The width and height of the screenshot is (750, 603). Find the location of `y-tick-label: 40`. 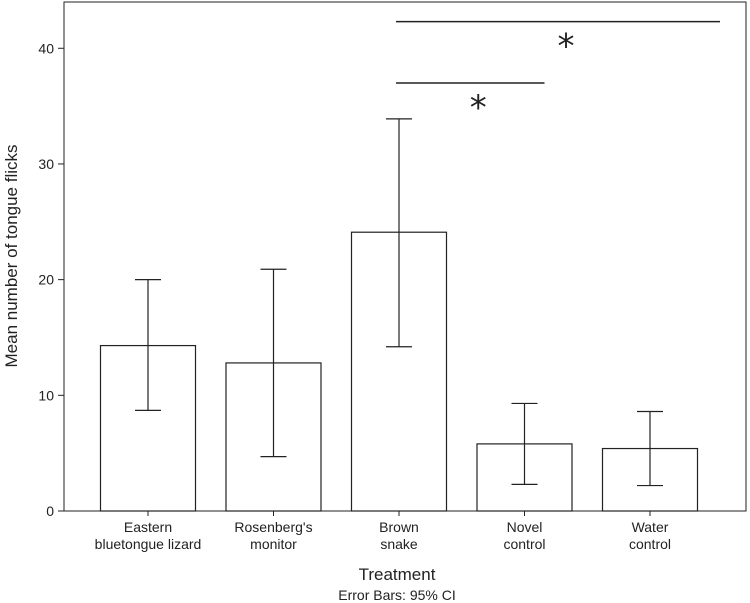

y-tick-label: 40 is located at coordinates (46, 48).